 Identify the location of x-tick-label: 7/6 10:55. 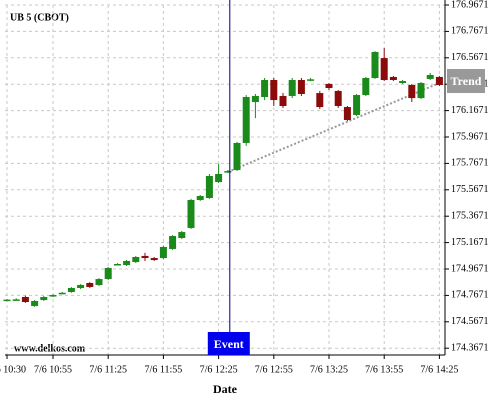
(53, 369).